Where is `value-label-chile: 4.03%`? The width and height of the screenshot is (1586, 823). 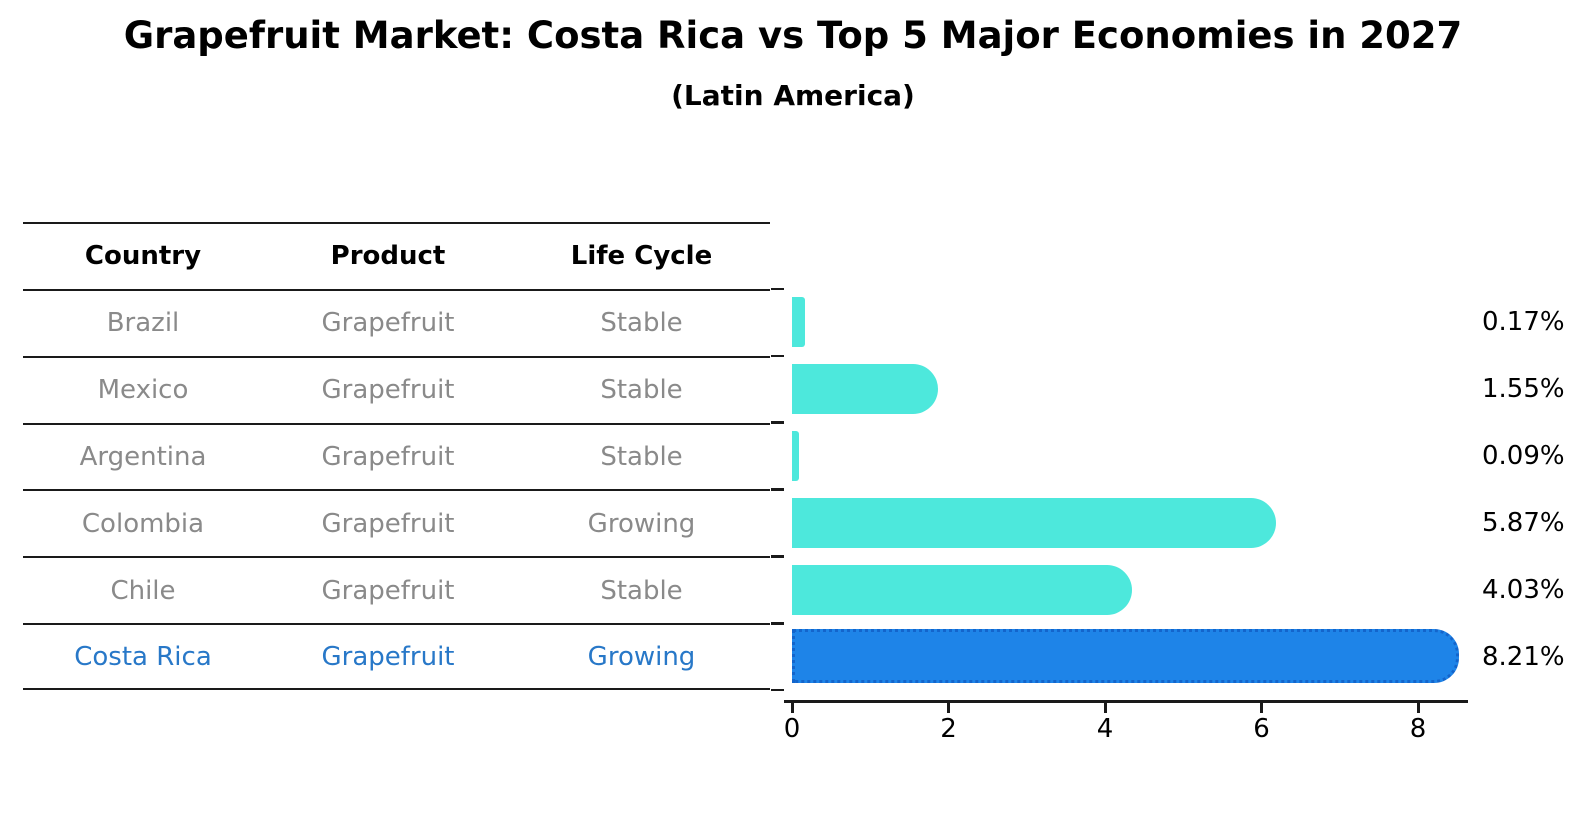 value-label-chile: 4.03% is located at coordinates (1523, 589).